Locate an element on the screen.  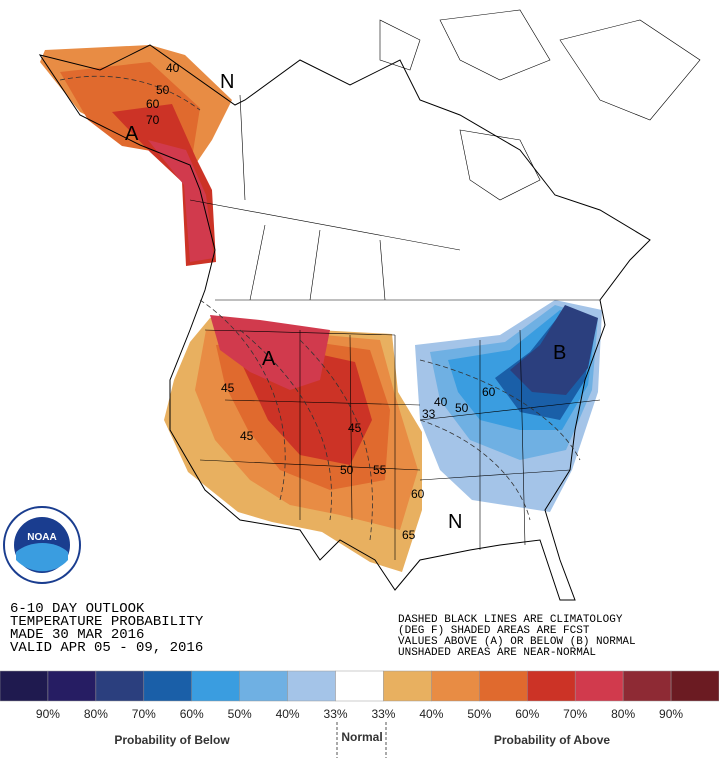
noaa-logo: NOAA is located at coordinates (42, 545).